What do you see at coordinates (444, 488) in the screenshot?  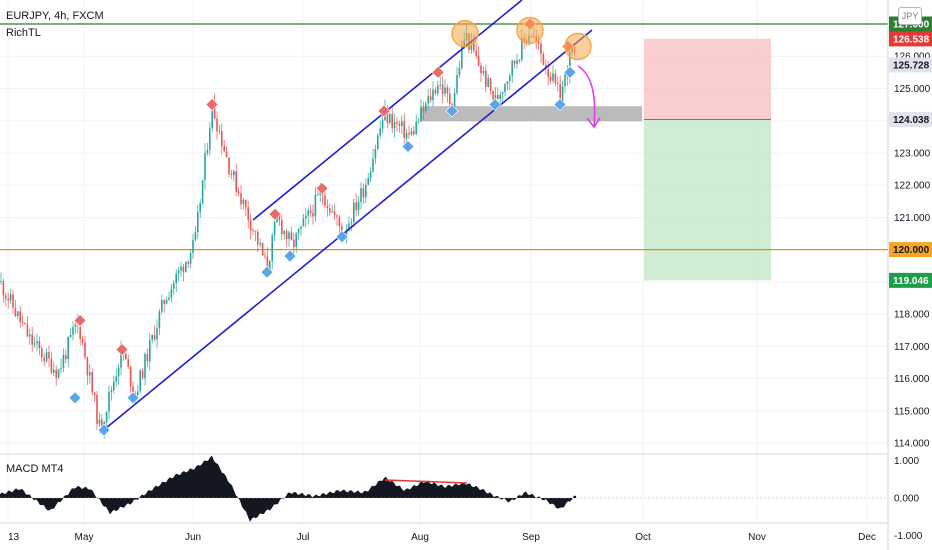 I see `macd-pane` at bounding box center [444, 488].